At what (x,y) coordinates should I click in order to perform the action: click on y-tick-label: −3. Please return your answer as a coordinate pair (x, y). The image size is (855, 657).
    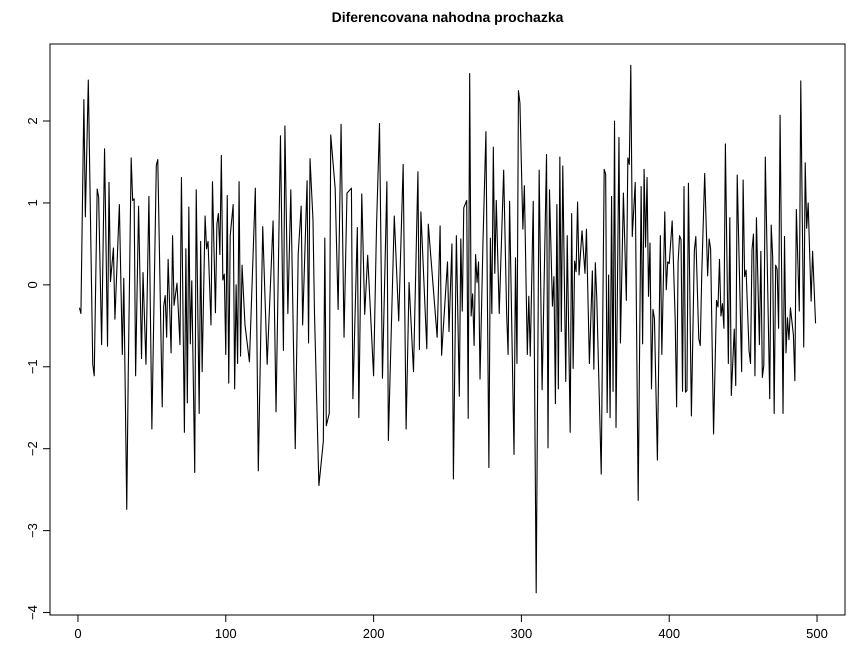
    Looking at the image, I should click on (32, 530).